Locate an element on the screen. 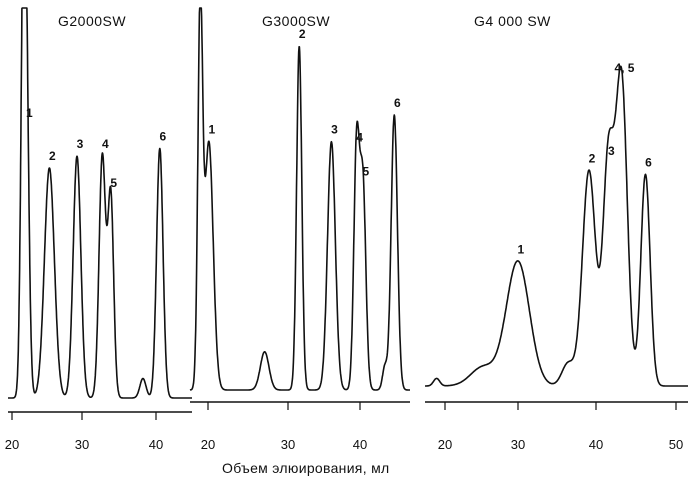 The height and width of the screenshot is (479, 695). x-tick-label: 50 is located at coordinates (676, 444).